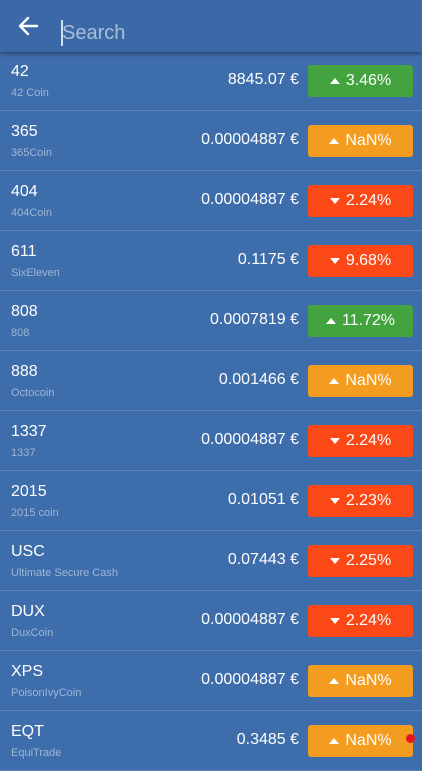  What do you see at coordinates (24, 371) in the screenshot?
I see `coin-symbol: 888` at bounding box center [24, 371].